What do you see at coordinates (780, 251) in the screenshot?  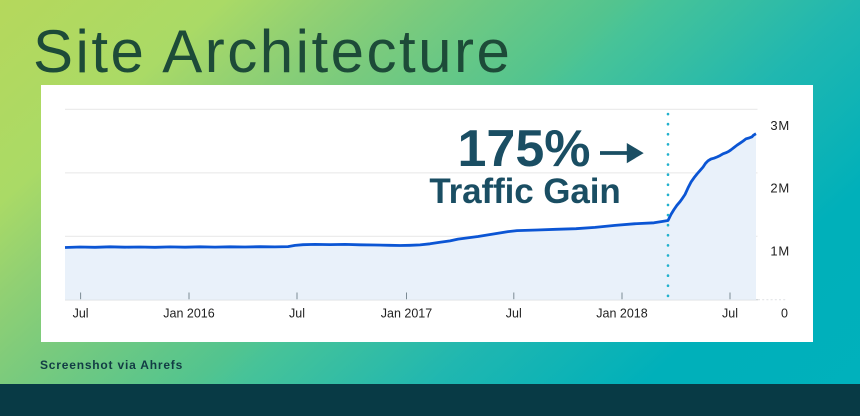 I see `svg-text: 1M` at bounding box center [780, 251].